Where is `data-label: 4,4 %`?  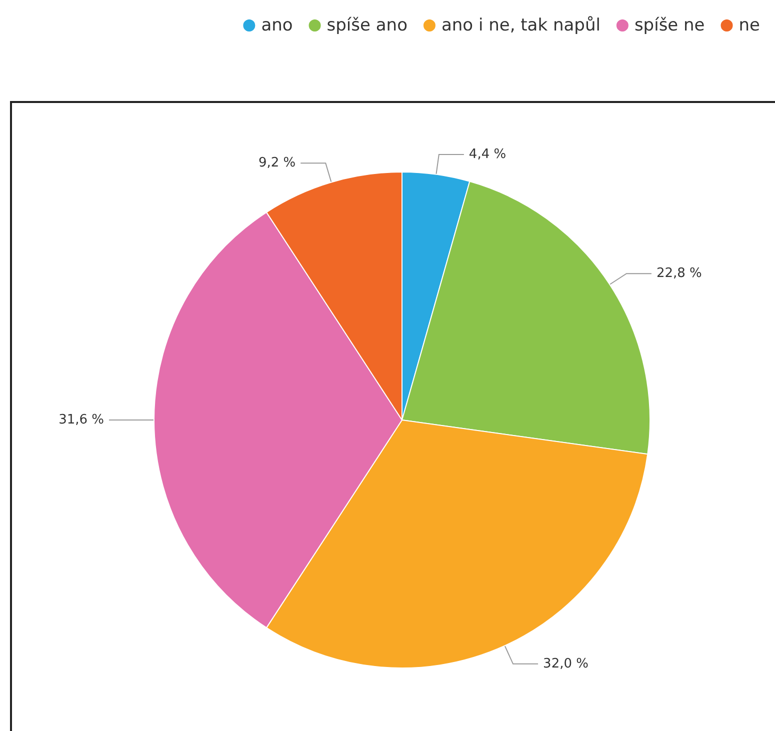
data-label: 4,4 % is located at coordinates (487, 154).